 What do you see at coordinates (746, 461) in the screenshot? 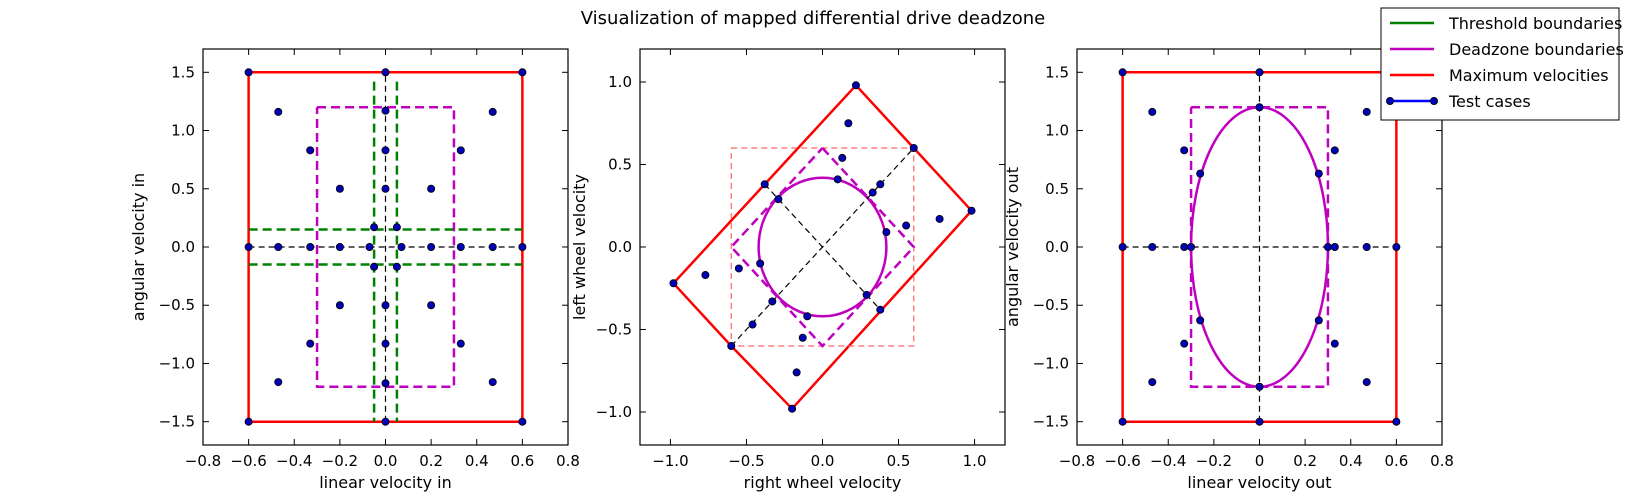
I see `x-tick-label: −0.5` at bounding box center [746, 461].